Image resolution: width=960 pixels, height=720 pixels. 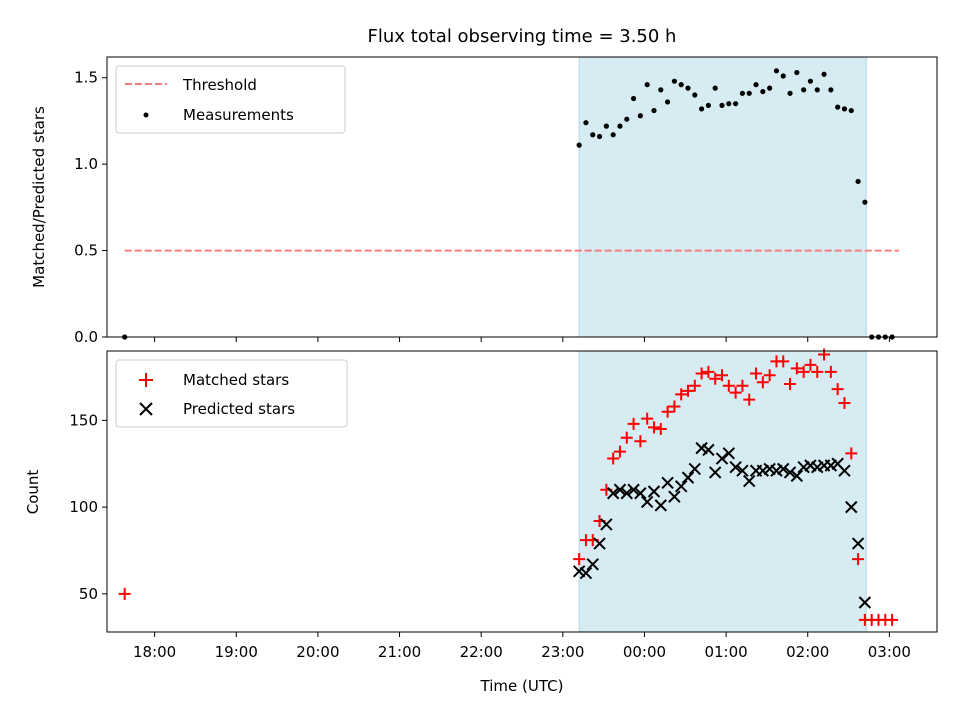 I want to click on legend-matched-label: Matched stars, so click(x=236, y=380).